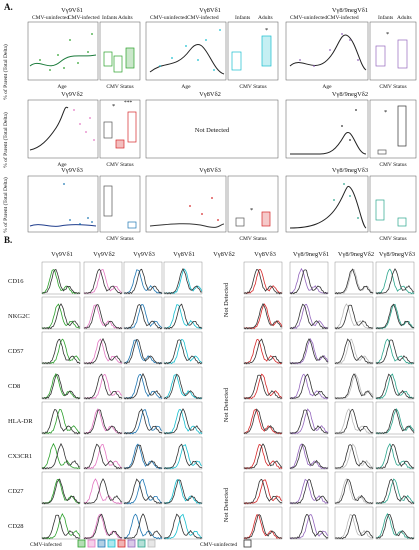 Image resolution: width=419 pixels, height=550 pixels. I want to click on r2a-line-frame, so click(63, 129).